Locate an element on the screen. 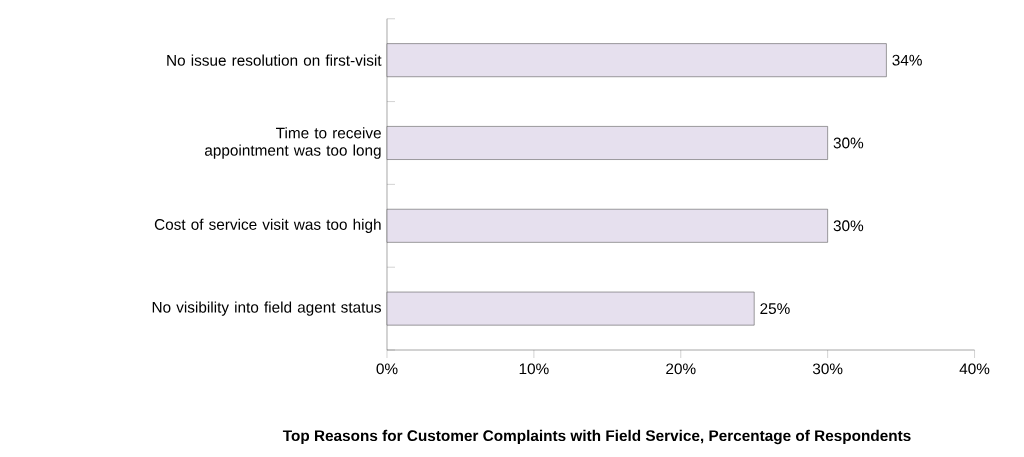 The image size is (1024, 457). x-tick-label: 0% is located at coordinates (387, 369).